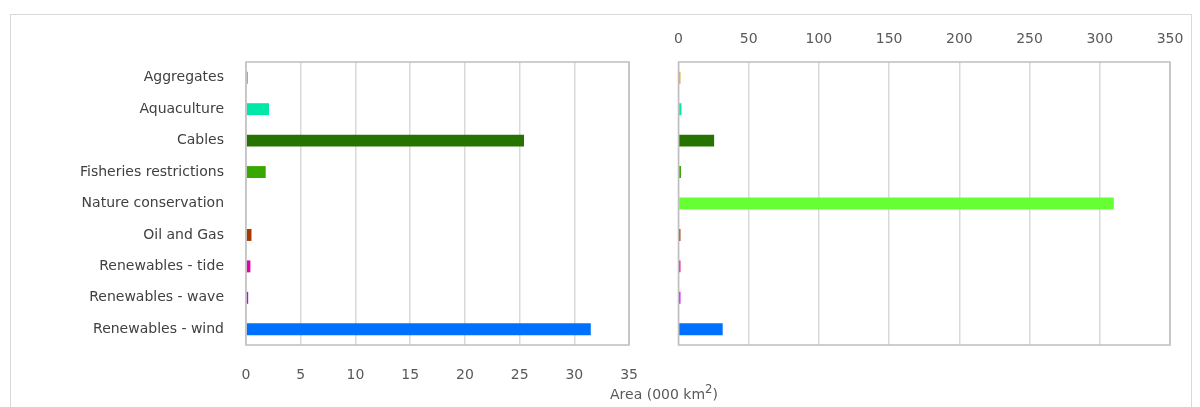 The width and height of the screenshot is (1200, 407). I want to click on y-tick-label: Fisheries restrictions, so click(151, 170).